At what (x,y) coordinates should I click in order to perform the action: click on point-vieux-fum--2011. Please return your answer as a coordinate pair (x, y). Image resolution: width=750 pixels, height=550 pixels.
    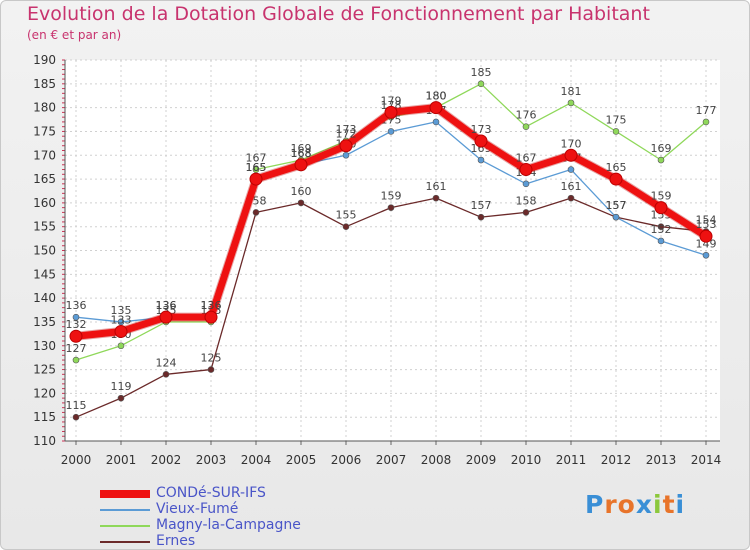
    Looking at the image, I should click on (571, 169).